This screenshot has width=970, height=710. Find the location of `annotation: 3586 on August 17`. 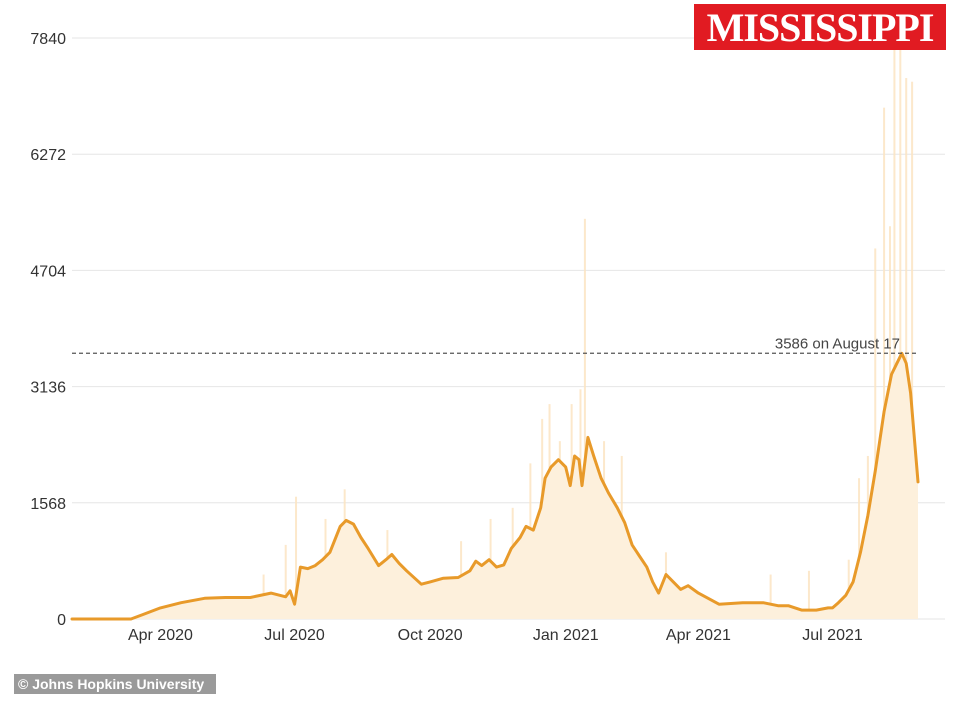

annotation: 3586 on August 17 is located at coordinates (495, 344).